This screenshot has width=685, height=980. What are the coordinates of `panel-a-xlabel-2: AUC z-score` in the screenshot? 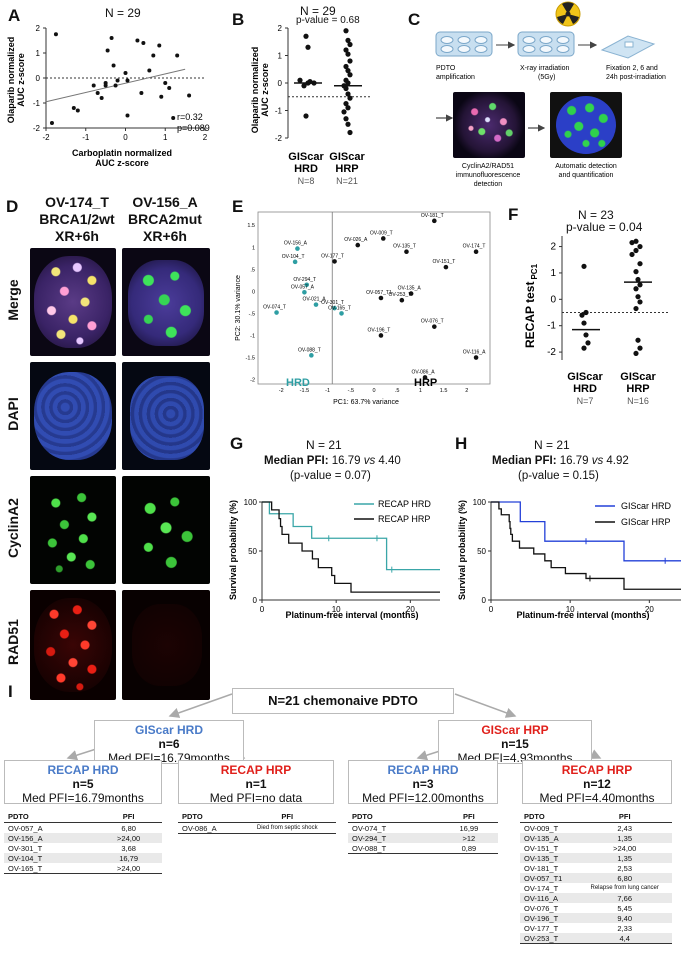 It's located at (122, 163).